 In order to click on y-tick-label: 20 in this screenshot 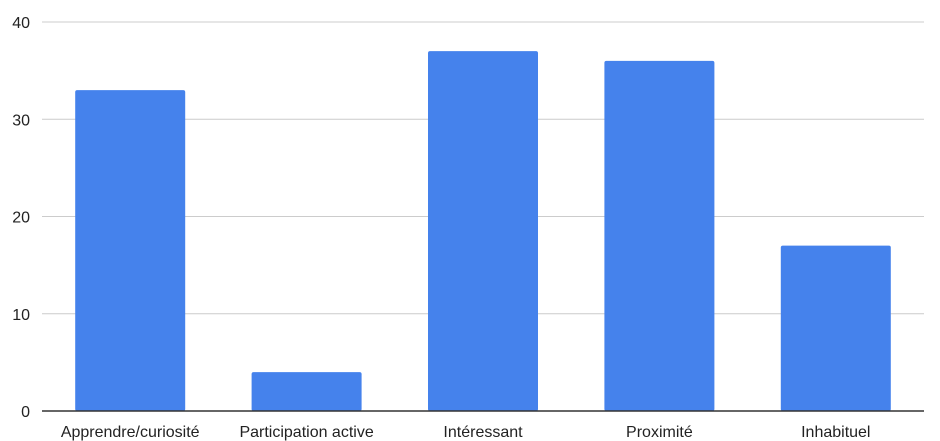, I will do `click(21, 218)`.